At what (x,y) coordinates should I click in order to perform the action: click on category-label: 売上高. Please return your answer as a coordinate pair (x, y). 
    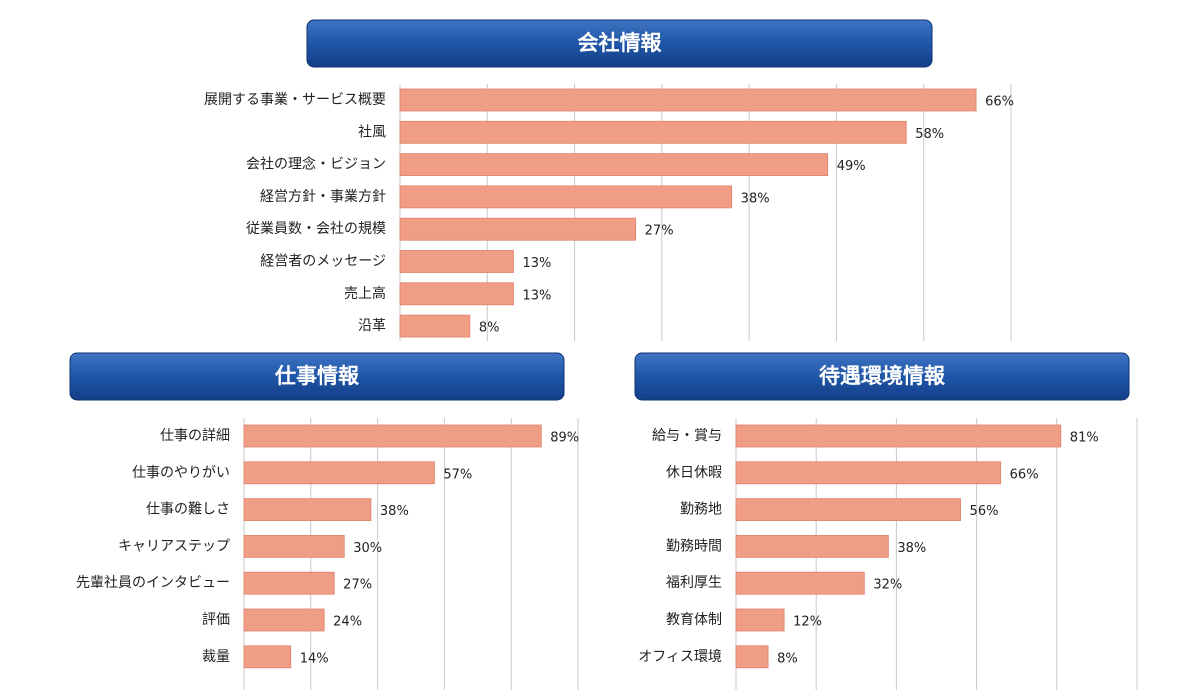
    Looking at the image, I should click on (365, 293).